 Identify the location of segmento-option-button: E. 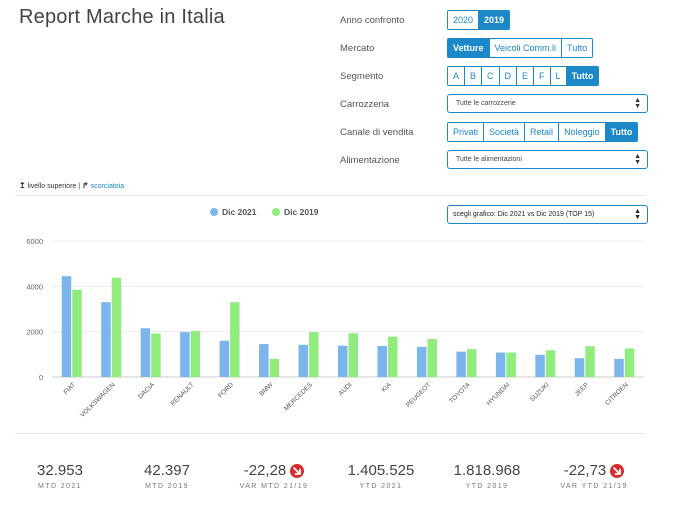
(525, 76).